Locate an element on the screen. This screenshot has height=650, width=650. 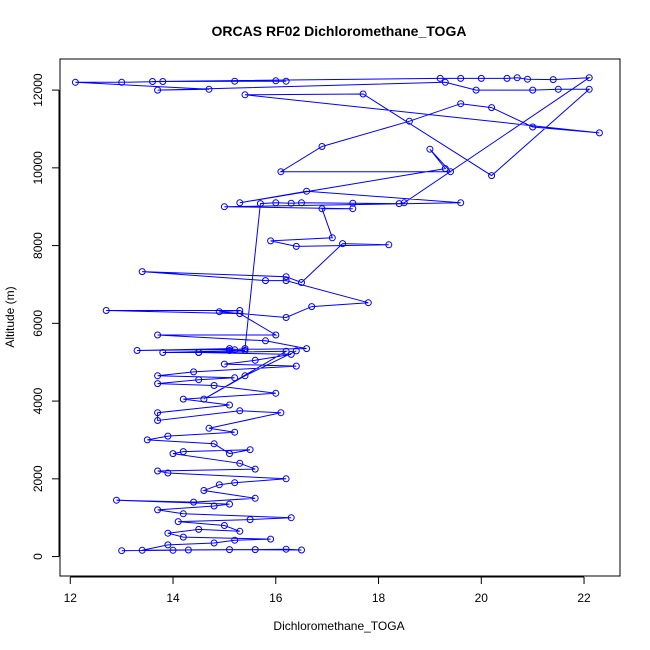
chart-title: ORCAS RF02 Dichloromethane_TOGA is located at coordinates (339, 31).